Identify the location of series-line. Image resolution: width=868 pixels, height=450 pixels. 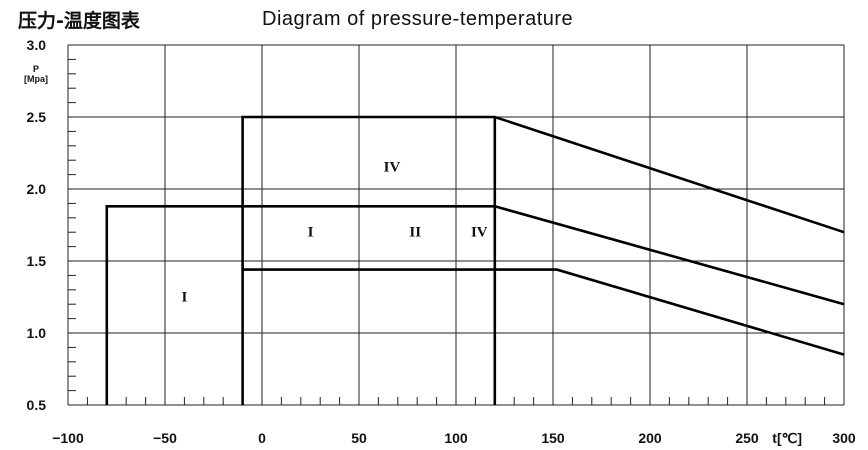
(543, 312).